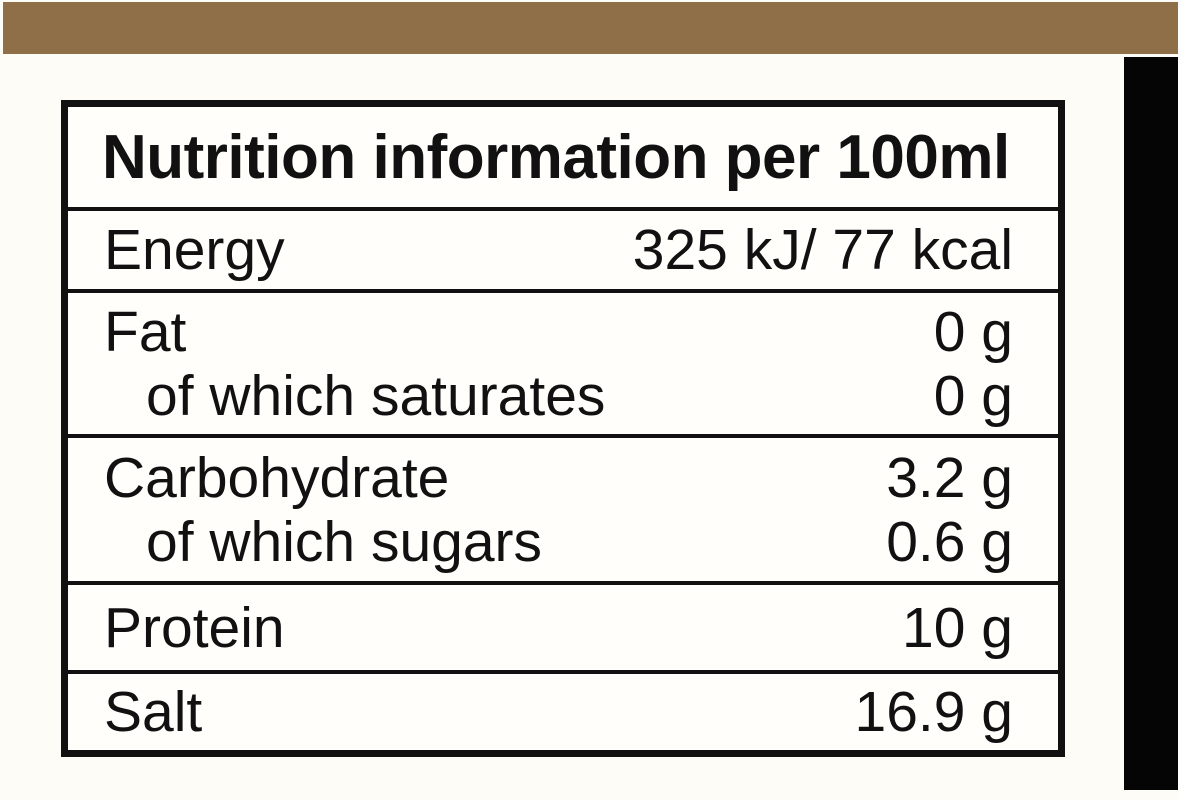 This screenshot has width=1178, height=800. I want to click on energy-label: Energy, so click(194, 250).